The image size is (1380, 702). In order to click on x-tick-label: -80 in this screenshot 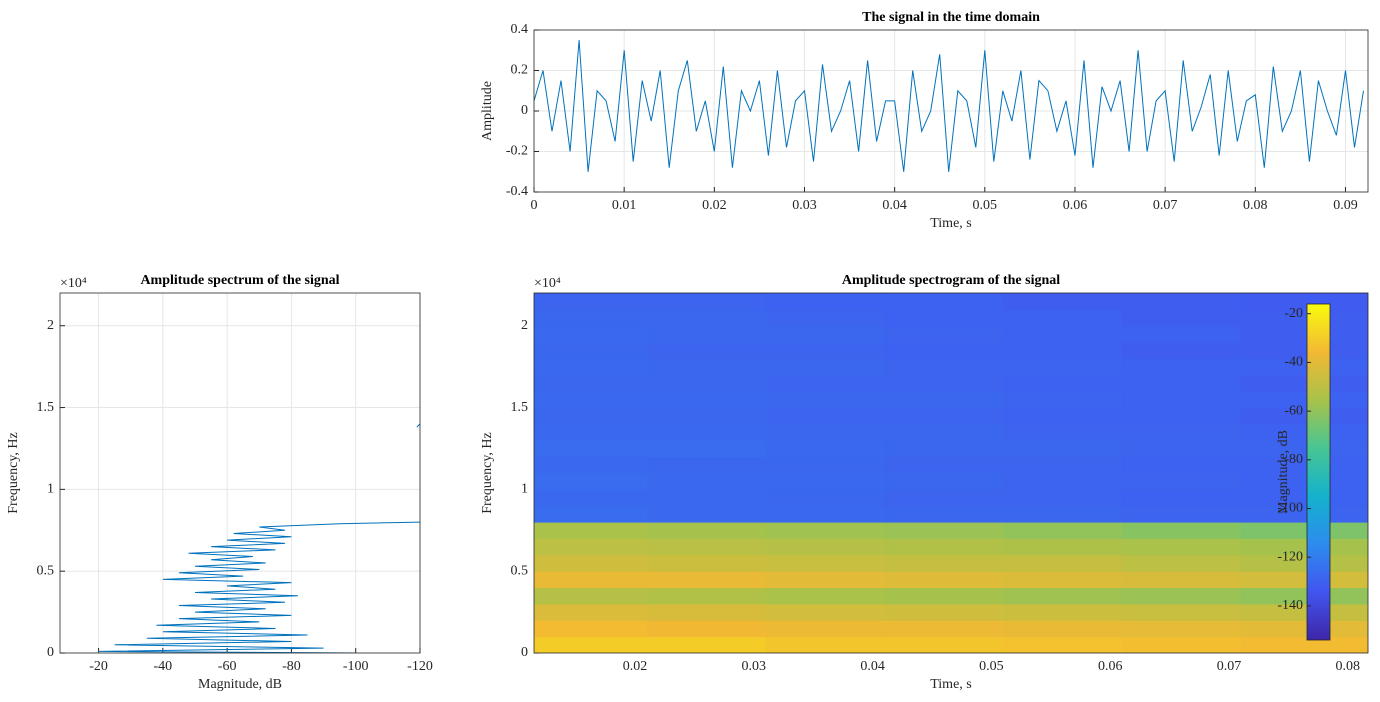, I will do `click(291, 666)`.